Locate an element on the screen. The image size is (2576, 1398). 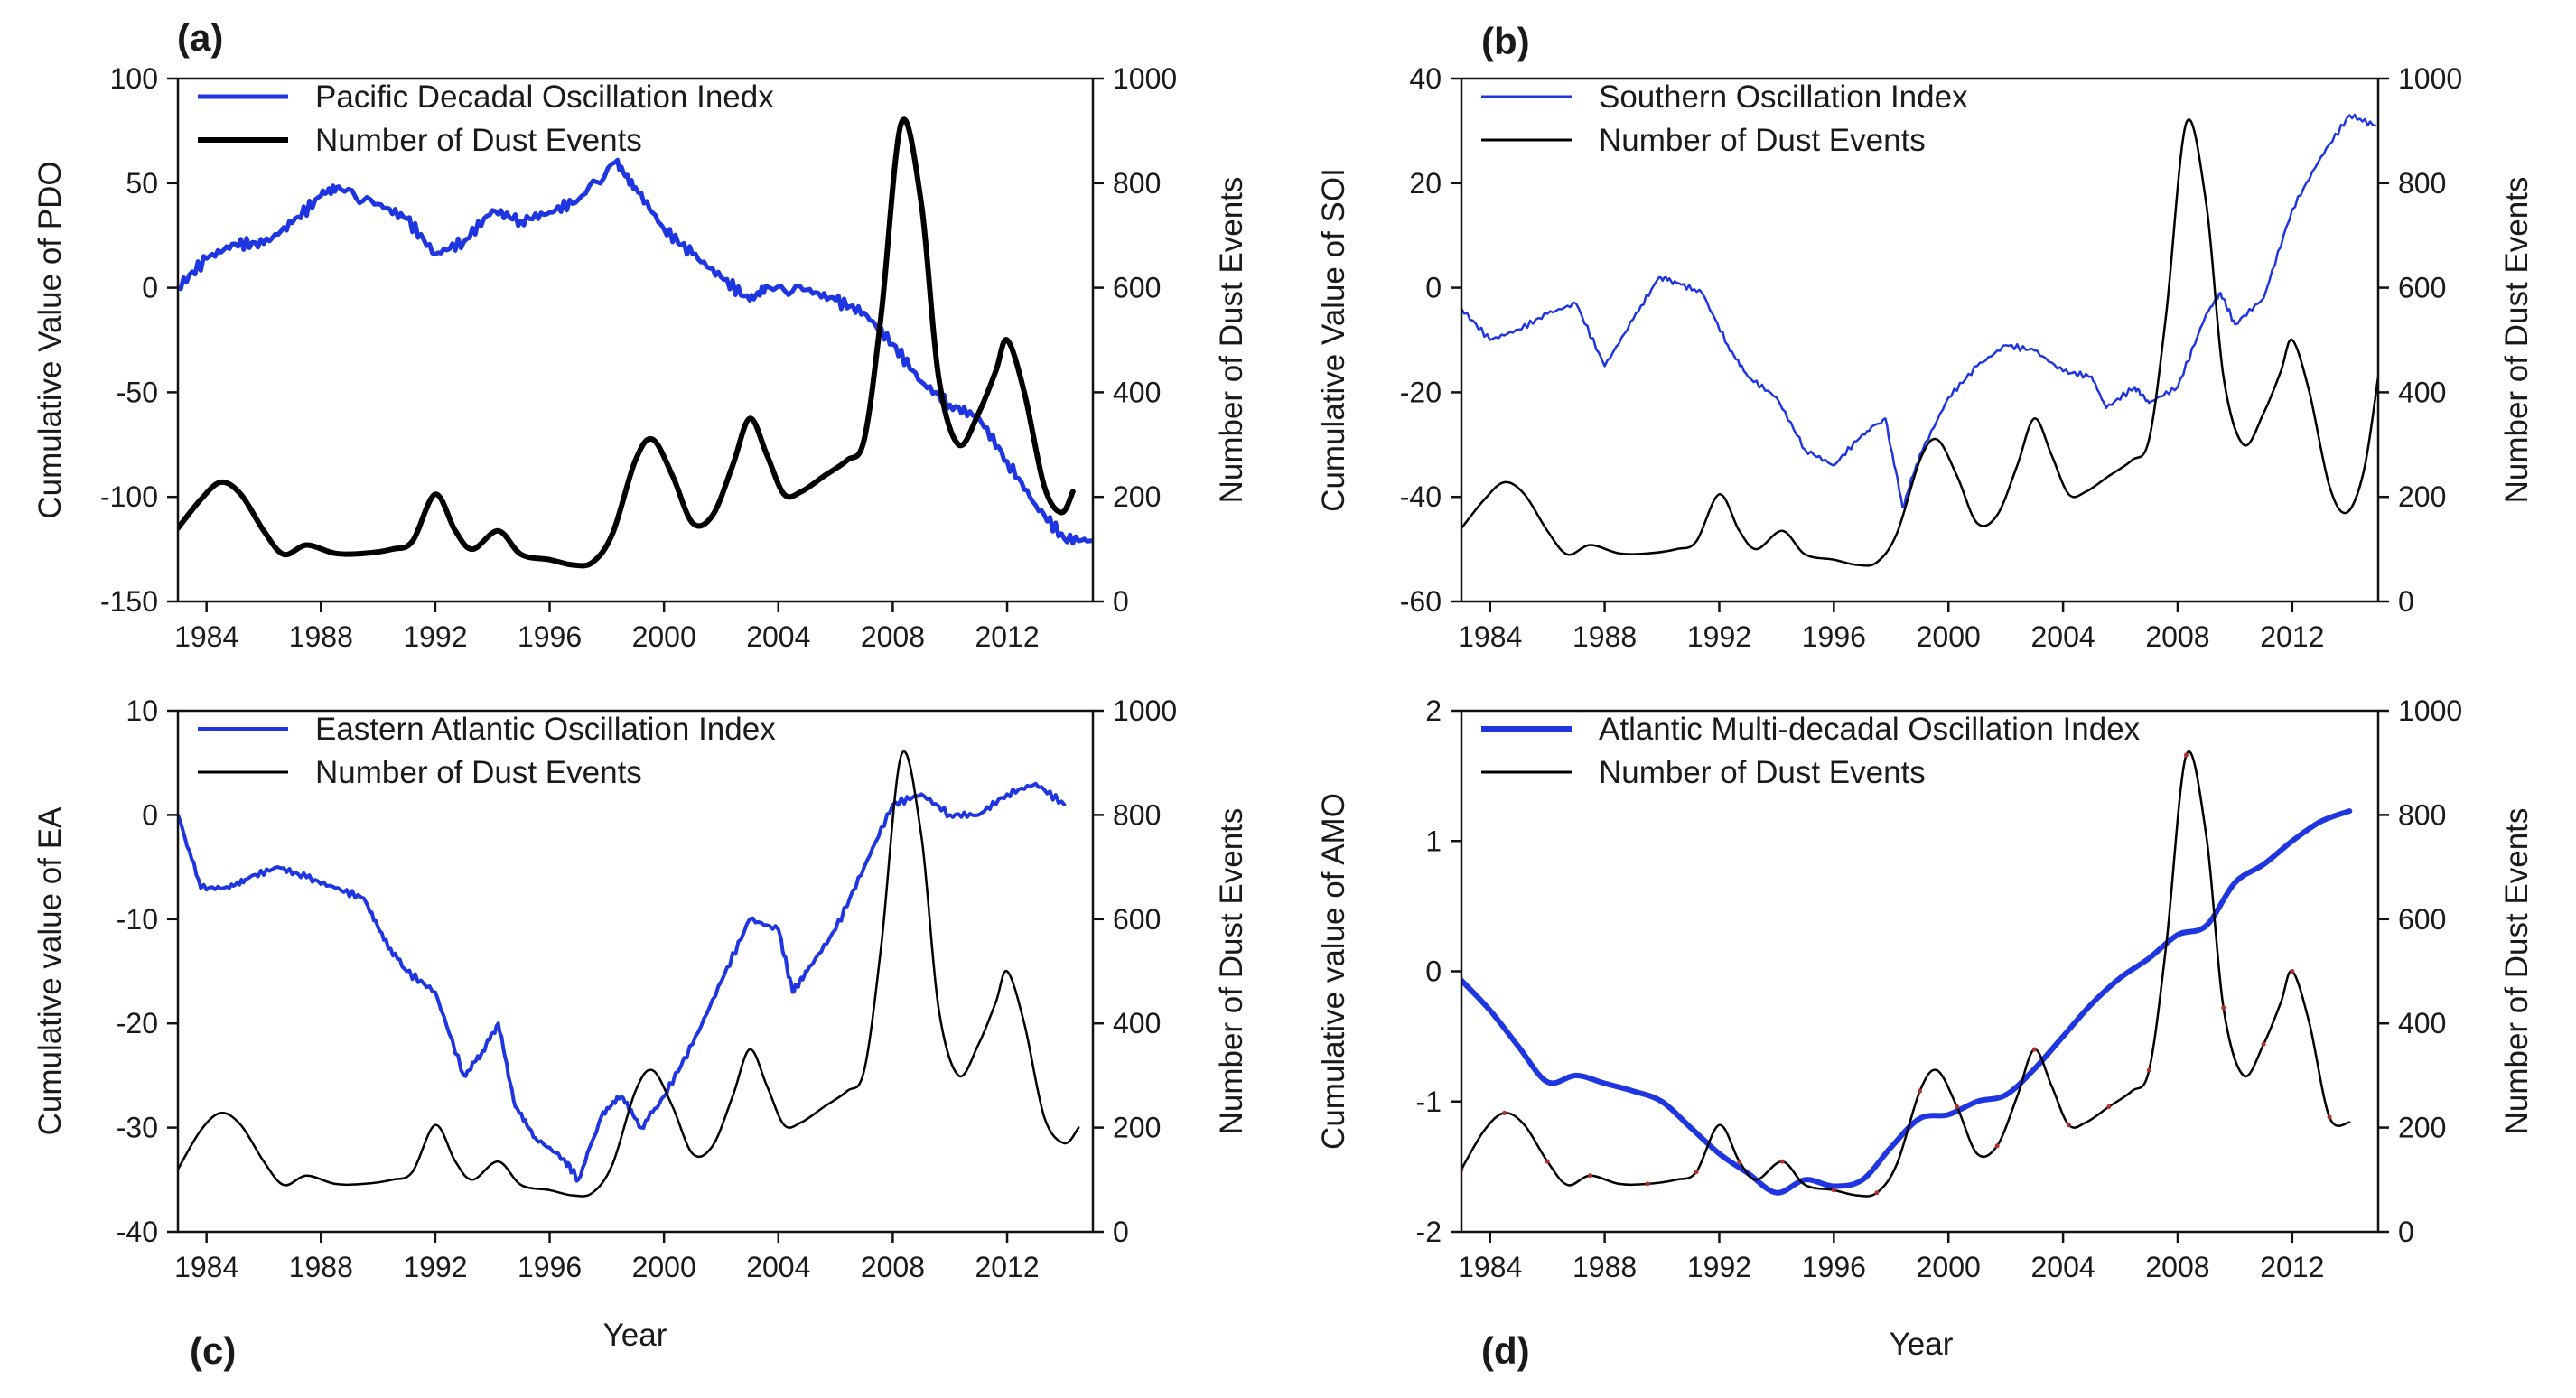
y-tick-label: 2 is located at coordinates (1433, 710).